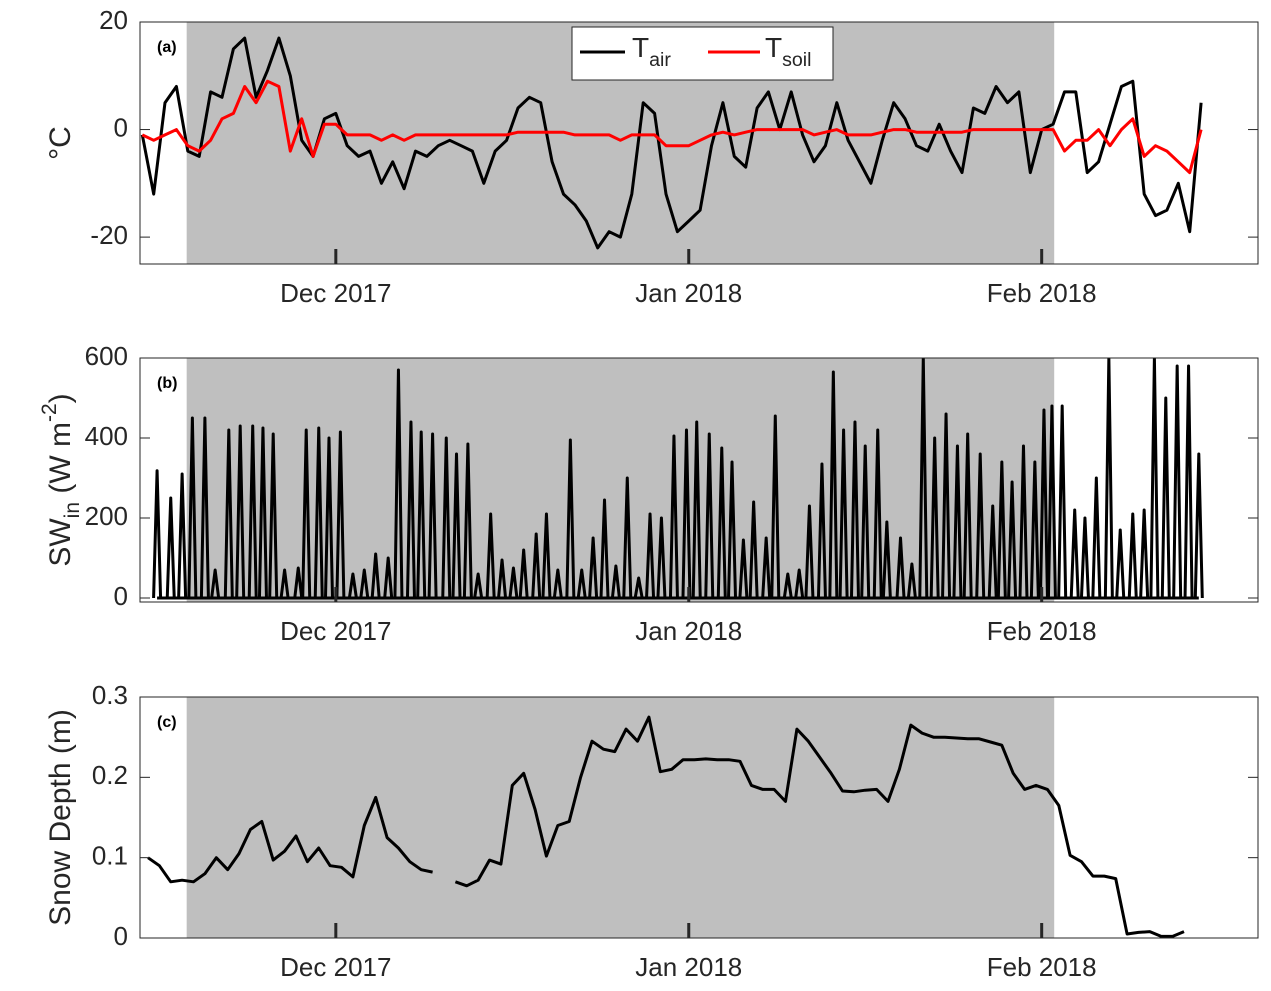  I want to click on y-tick-label: 0.2, so click(110, 775).